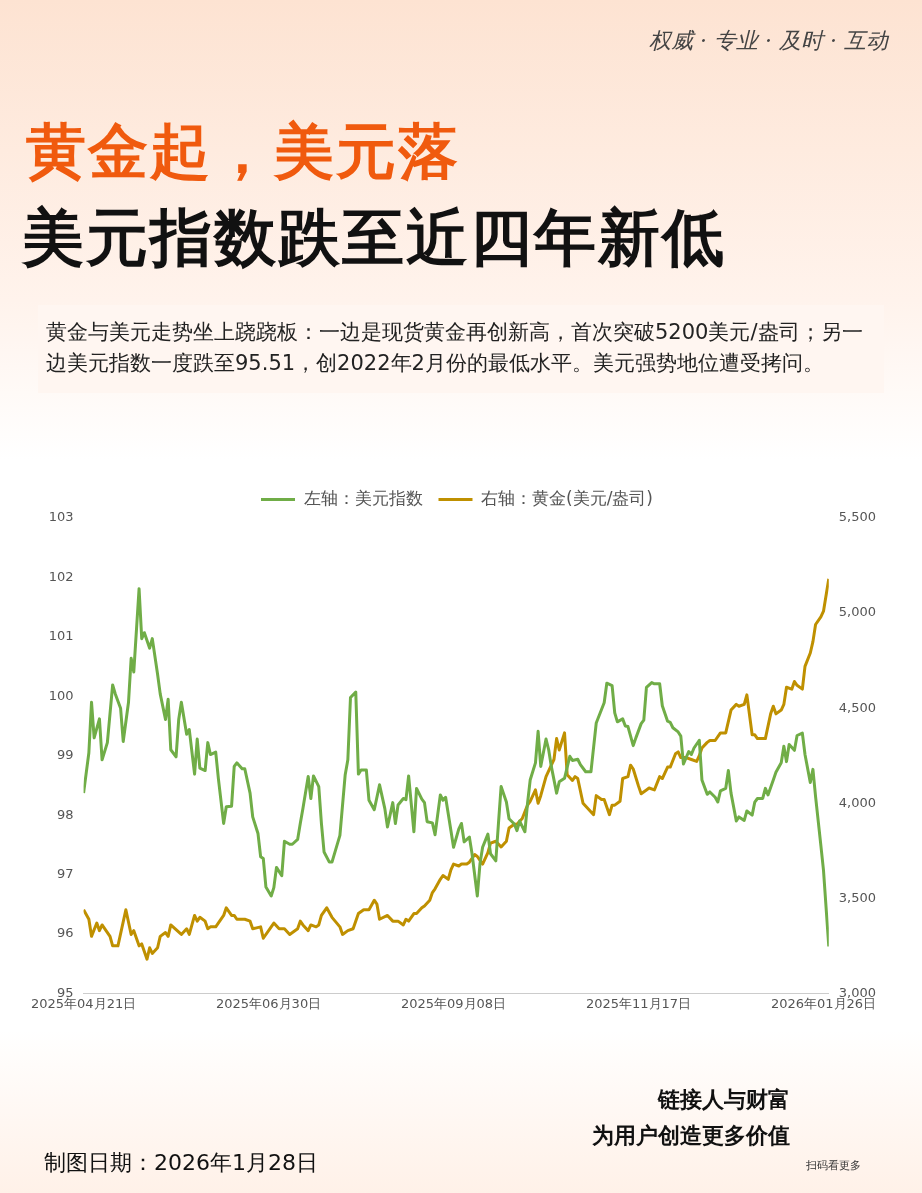  What do you see at coordinates (833, 1165) in the screenshot?
I see `text: 扫码看更多` at bounding box center [833, 1165].